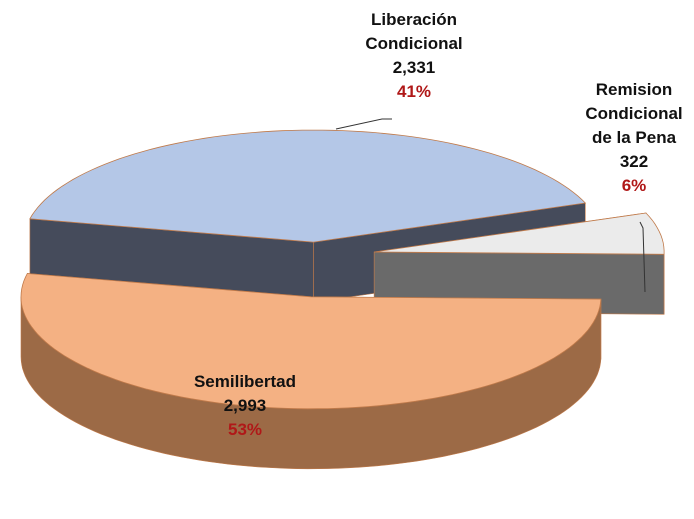 This screenshot has width=694, height=519. What do you see at coordinates (414, 91) in the screenshot?
I see `percent-label: 41%` at bounding box center [414, 91].